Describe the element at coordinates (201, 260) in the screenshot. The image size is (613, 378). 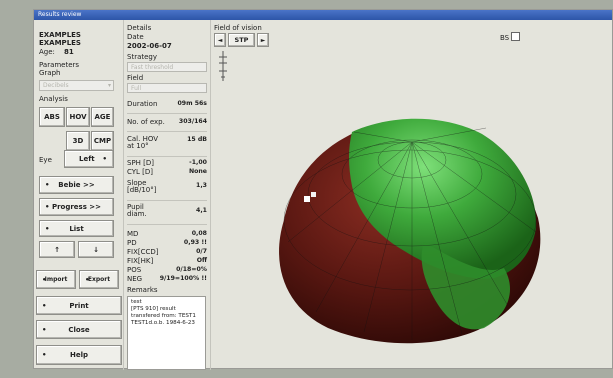
I see `detail-row-value: Off` at that location.